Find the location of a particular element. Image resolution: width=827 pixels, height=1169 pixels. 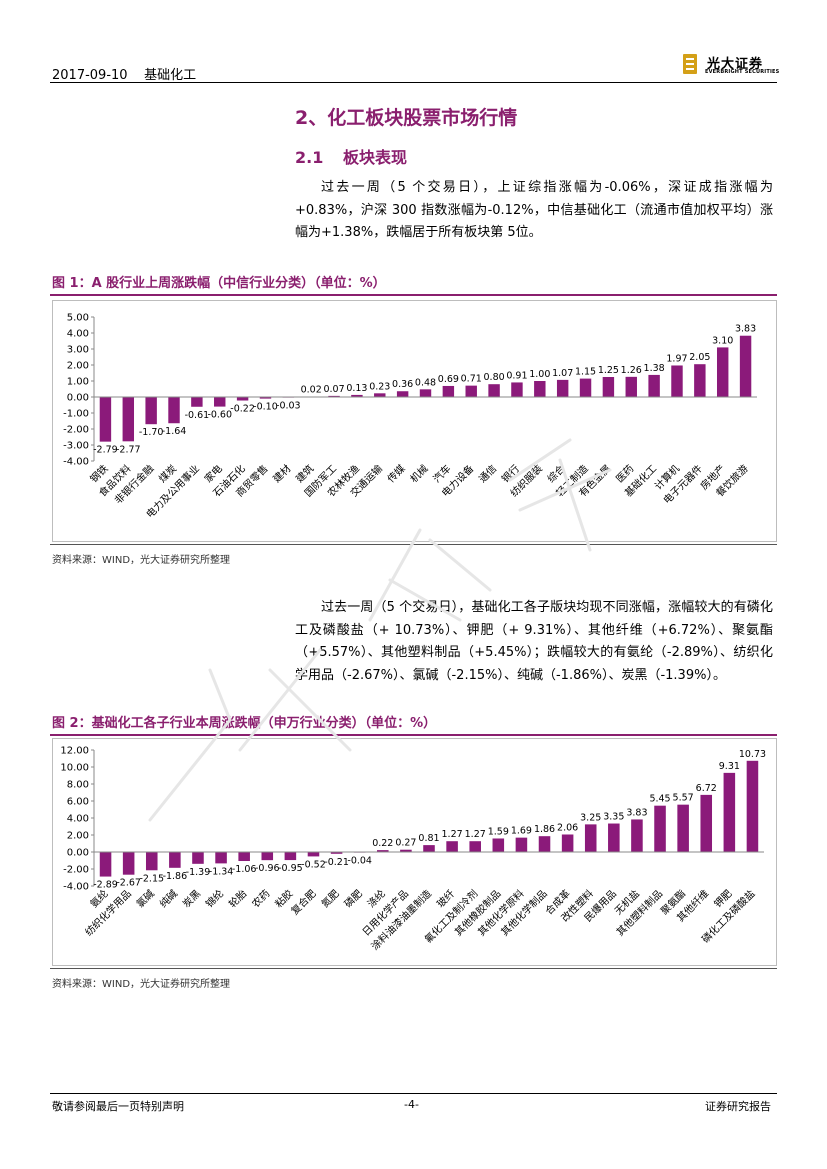

data-label: 0.36 is located at coordinates (402, 384).